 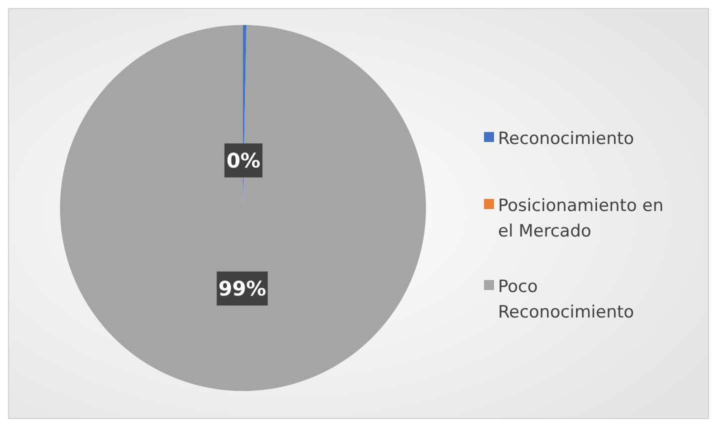 What do you see at coordinates (243, 160) in the screenshot?
I see `data-label: 0%` at bounding box center [243, 160].